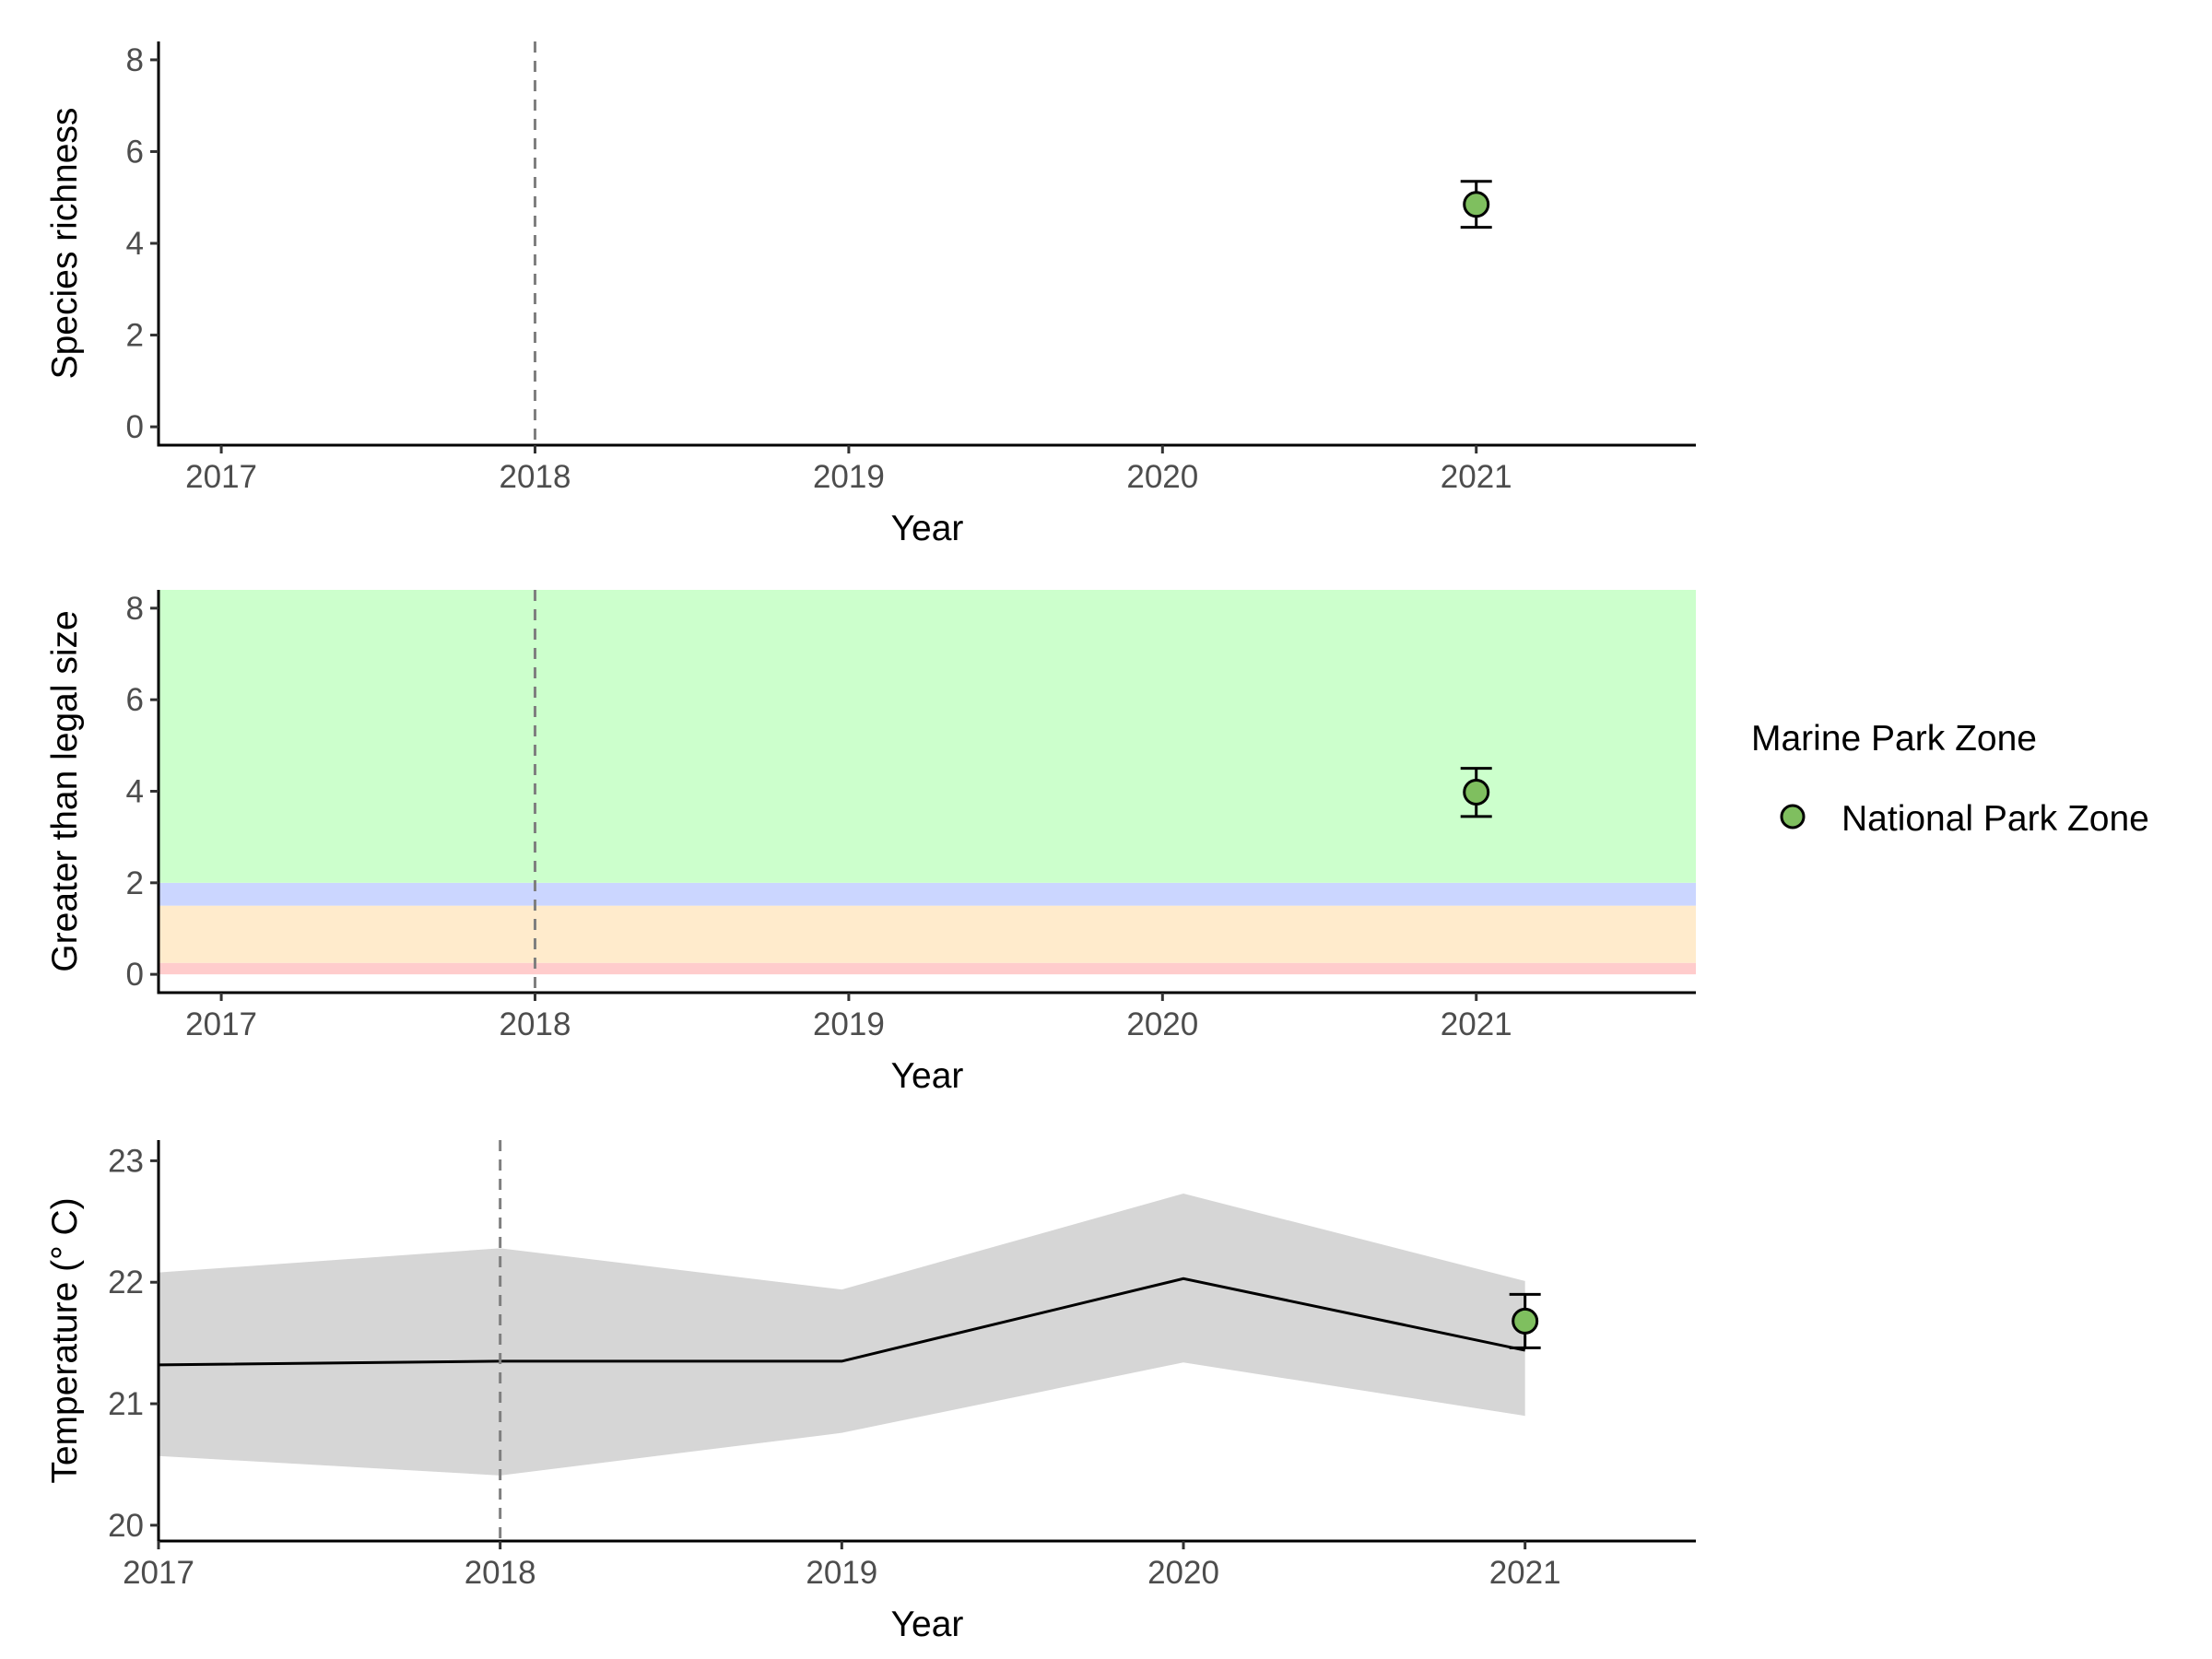 The width and height of the screenshot is (2212, 1659). I want to click on y-axis-title: Temperature (° C), so click(65, 1340).